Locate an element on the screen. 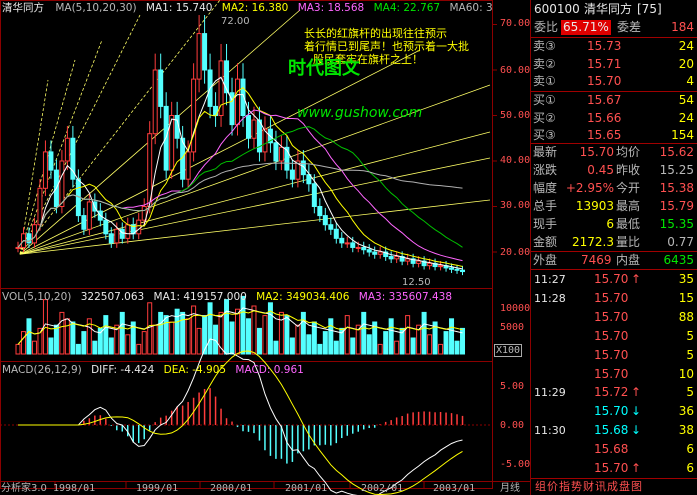 This screenshot has width=697, height=495. annotation-line2: 着行情已到尾声！也预示着一大批 is located at coordinates (386, 46).